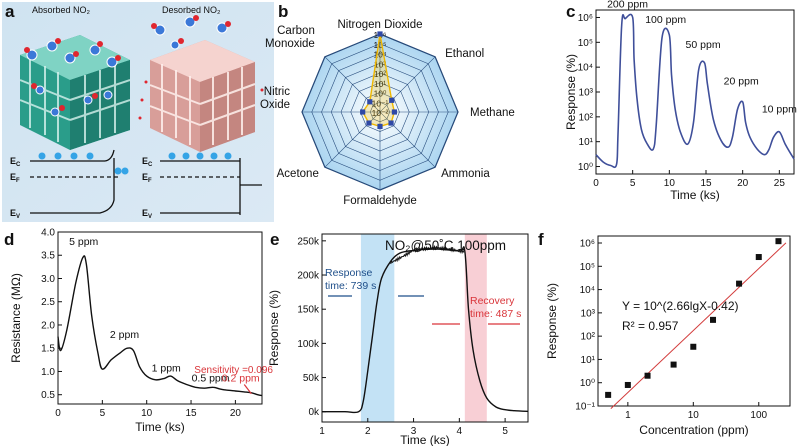 The width and height of the screenshot is (800, 446). I want to click on chart-e-ytick-label: 50k, so click(311, 378).